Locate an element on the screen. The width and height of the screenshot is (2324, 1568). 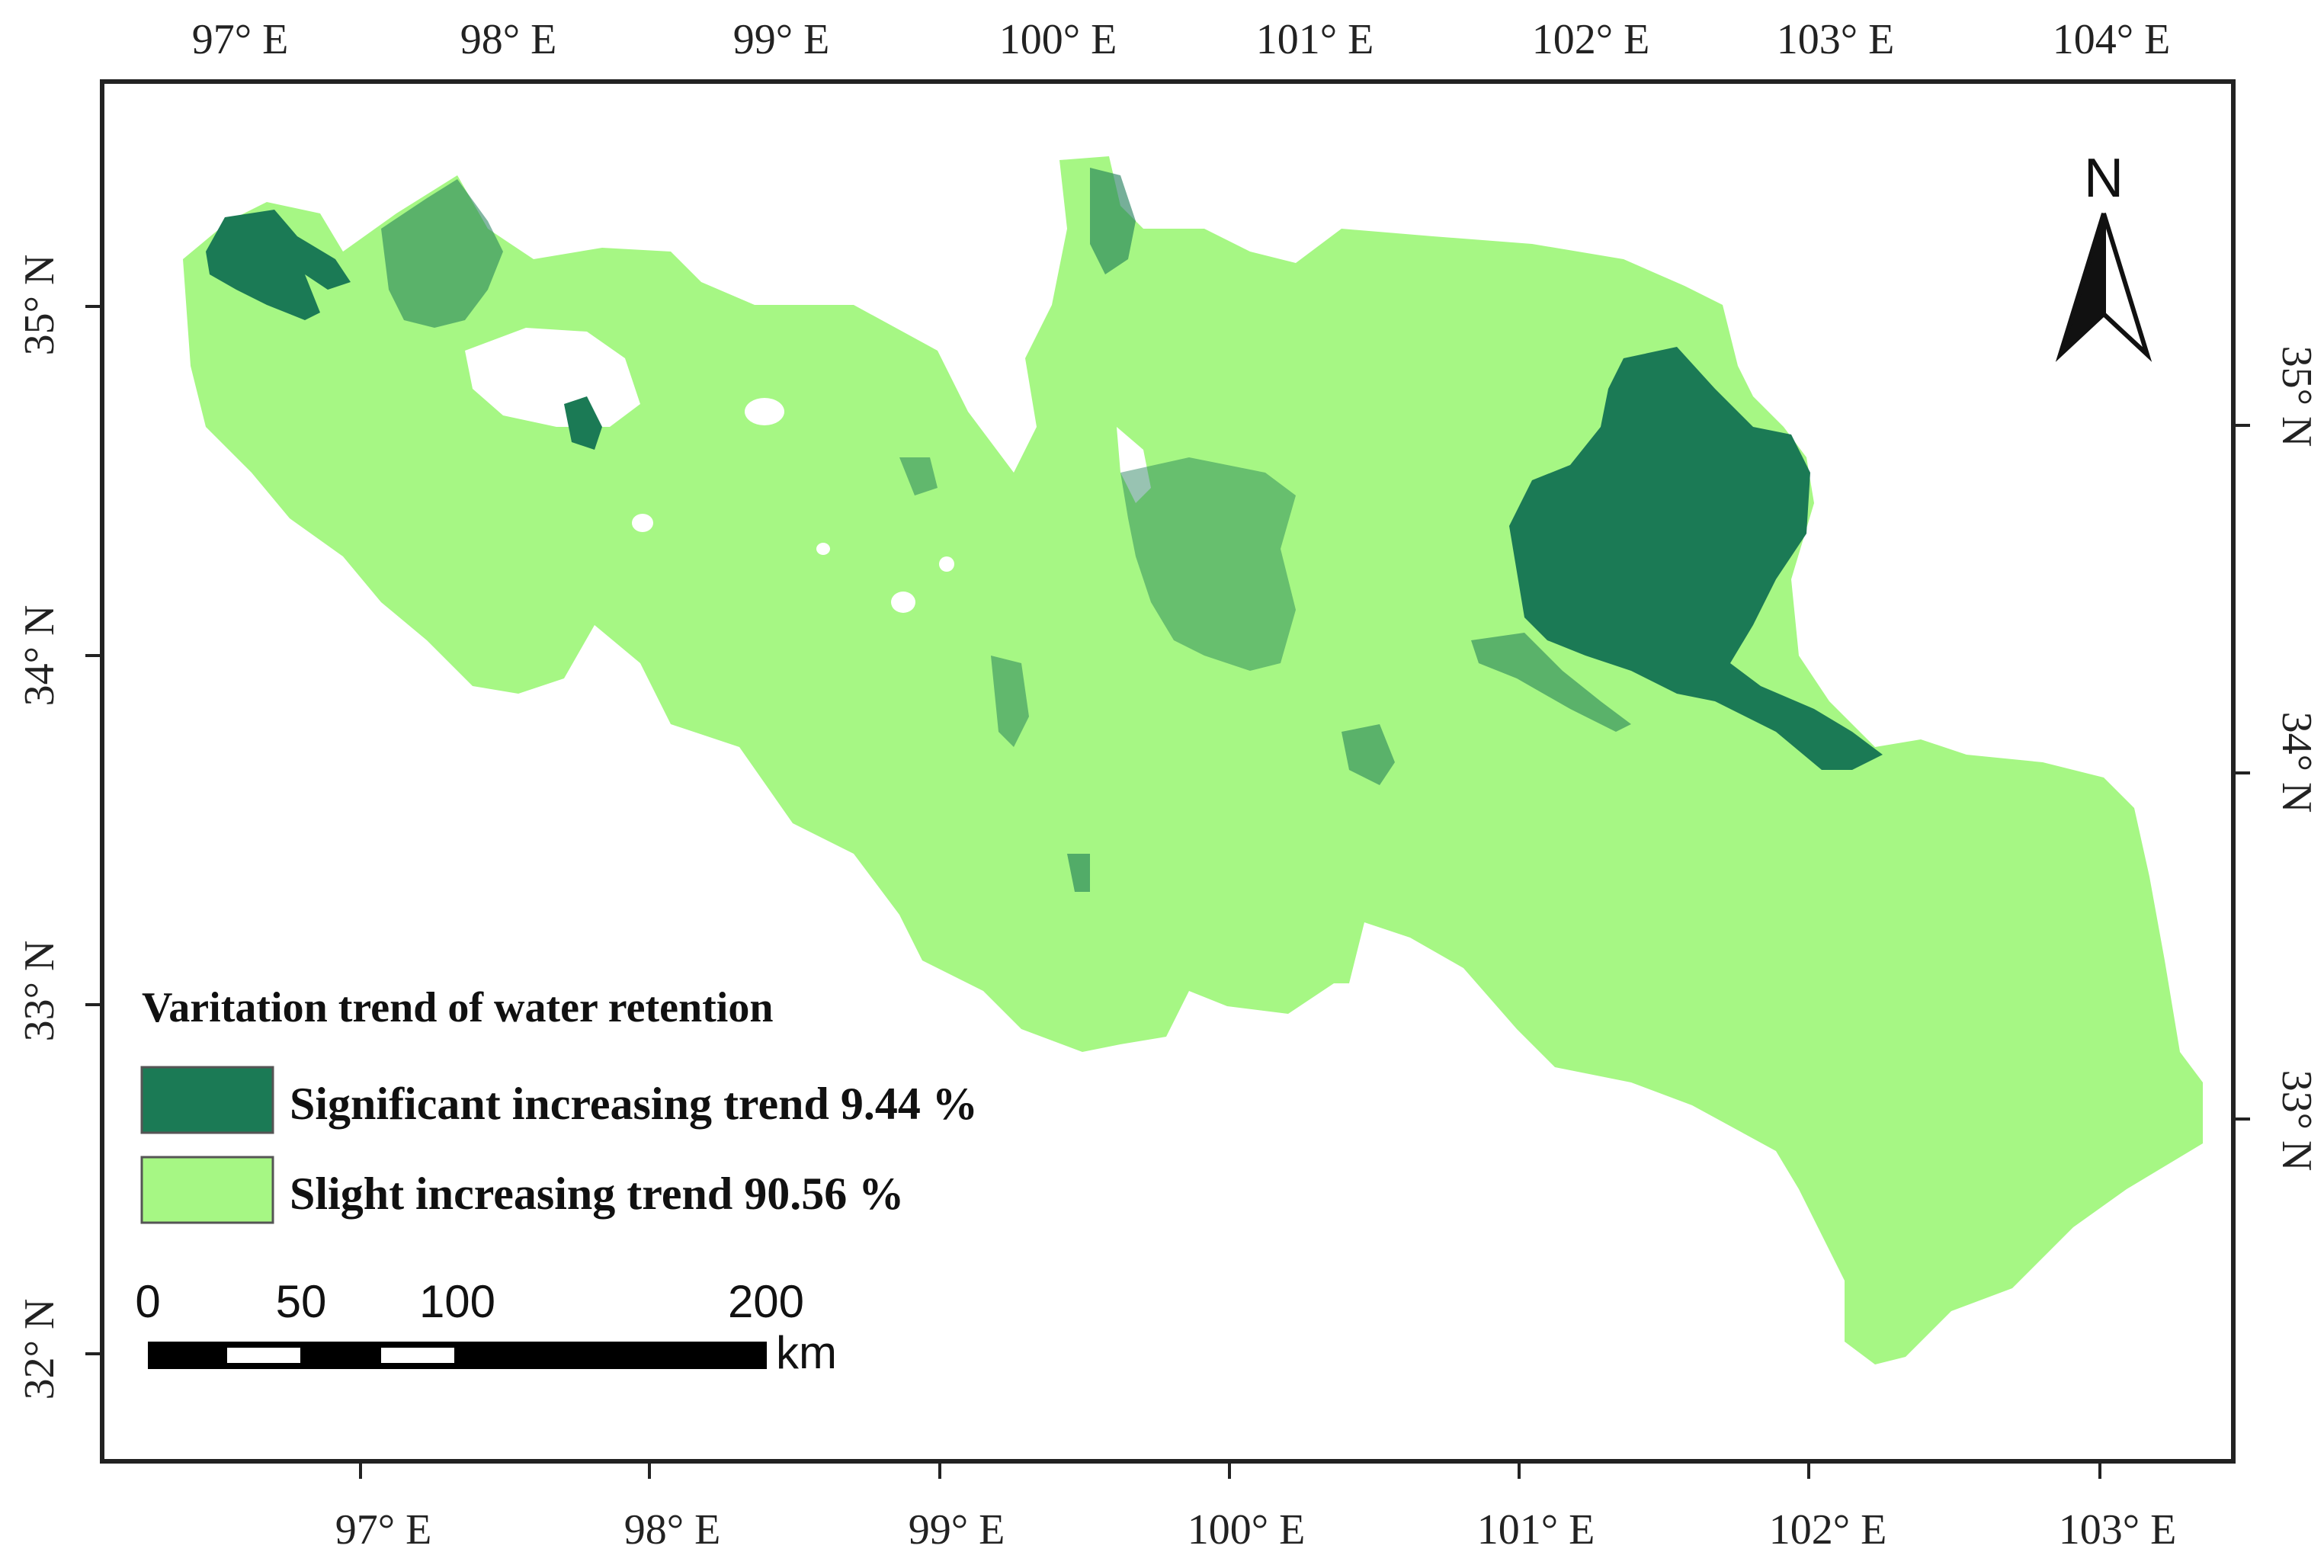
legend-label-significant: Significant increasing trend 9.44 % is located at coordinates (634, 1104).